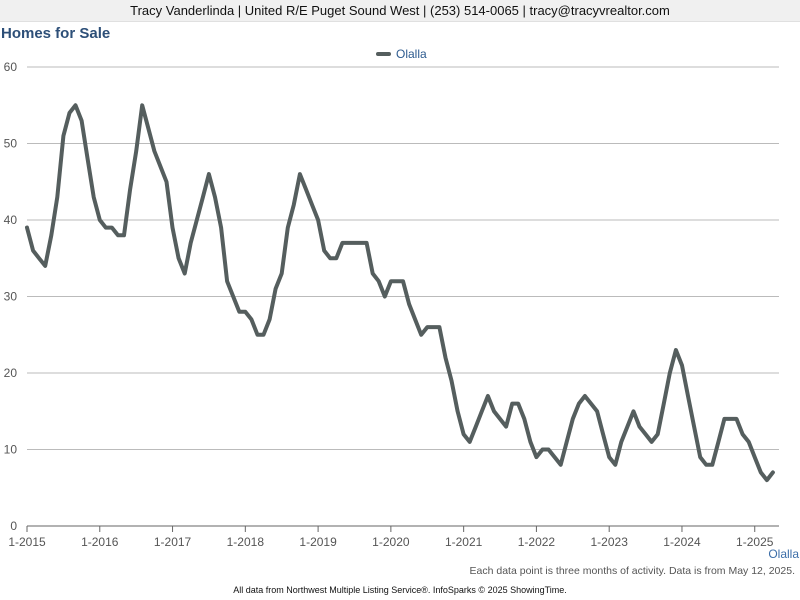  Describe the element at coordinates (401, 54) in the screenshot. I see `chart-legend: Olalla` at that location.